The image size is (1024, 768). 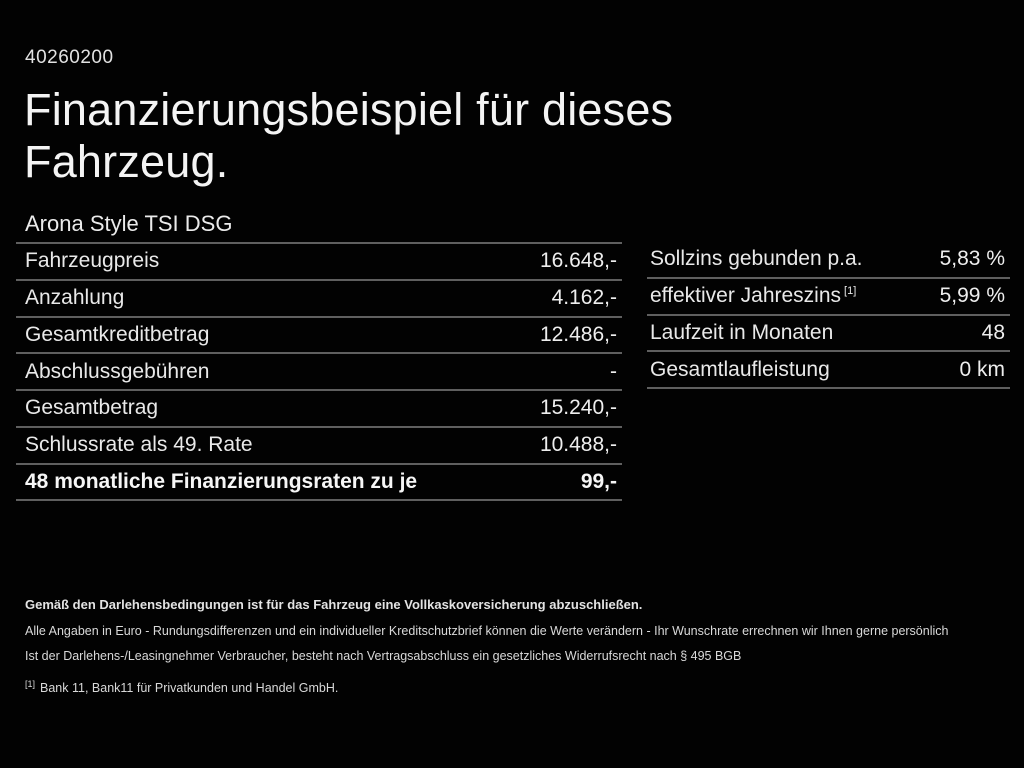 What do you see at coordinates (746, 296) in the screenshot?
I see `row-label-text: effektiver Jahreszins` at bounding box center [746, 296].